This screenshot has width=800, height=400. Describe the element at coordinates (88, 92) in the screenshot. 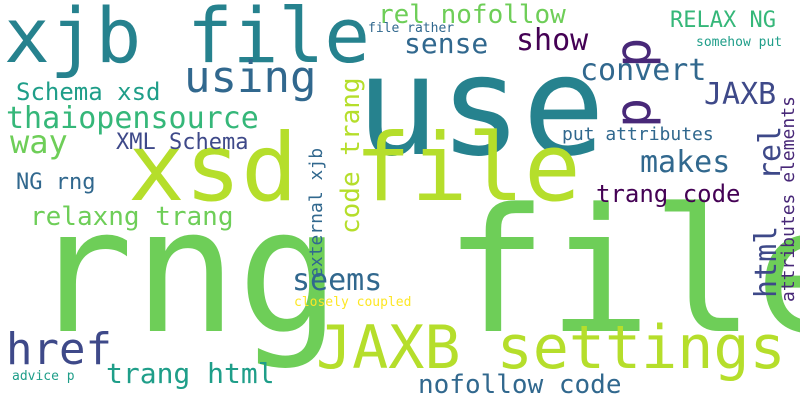

I see `word-schema-xsd: Schema xsd` at that location.